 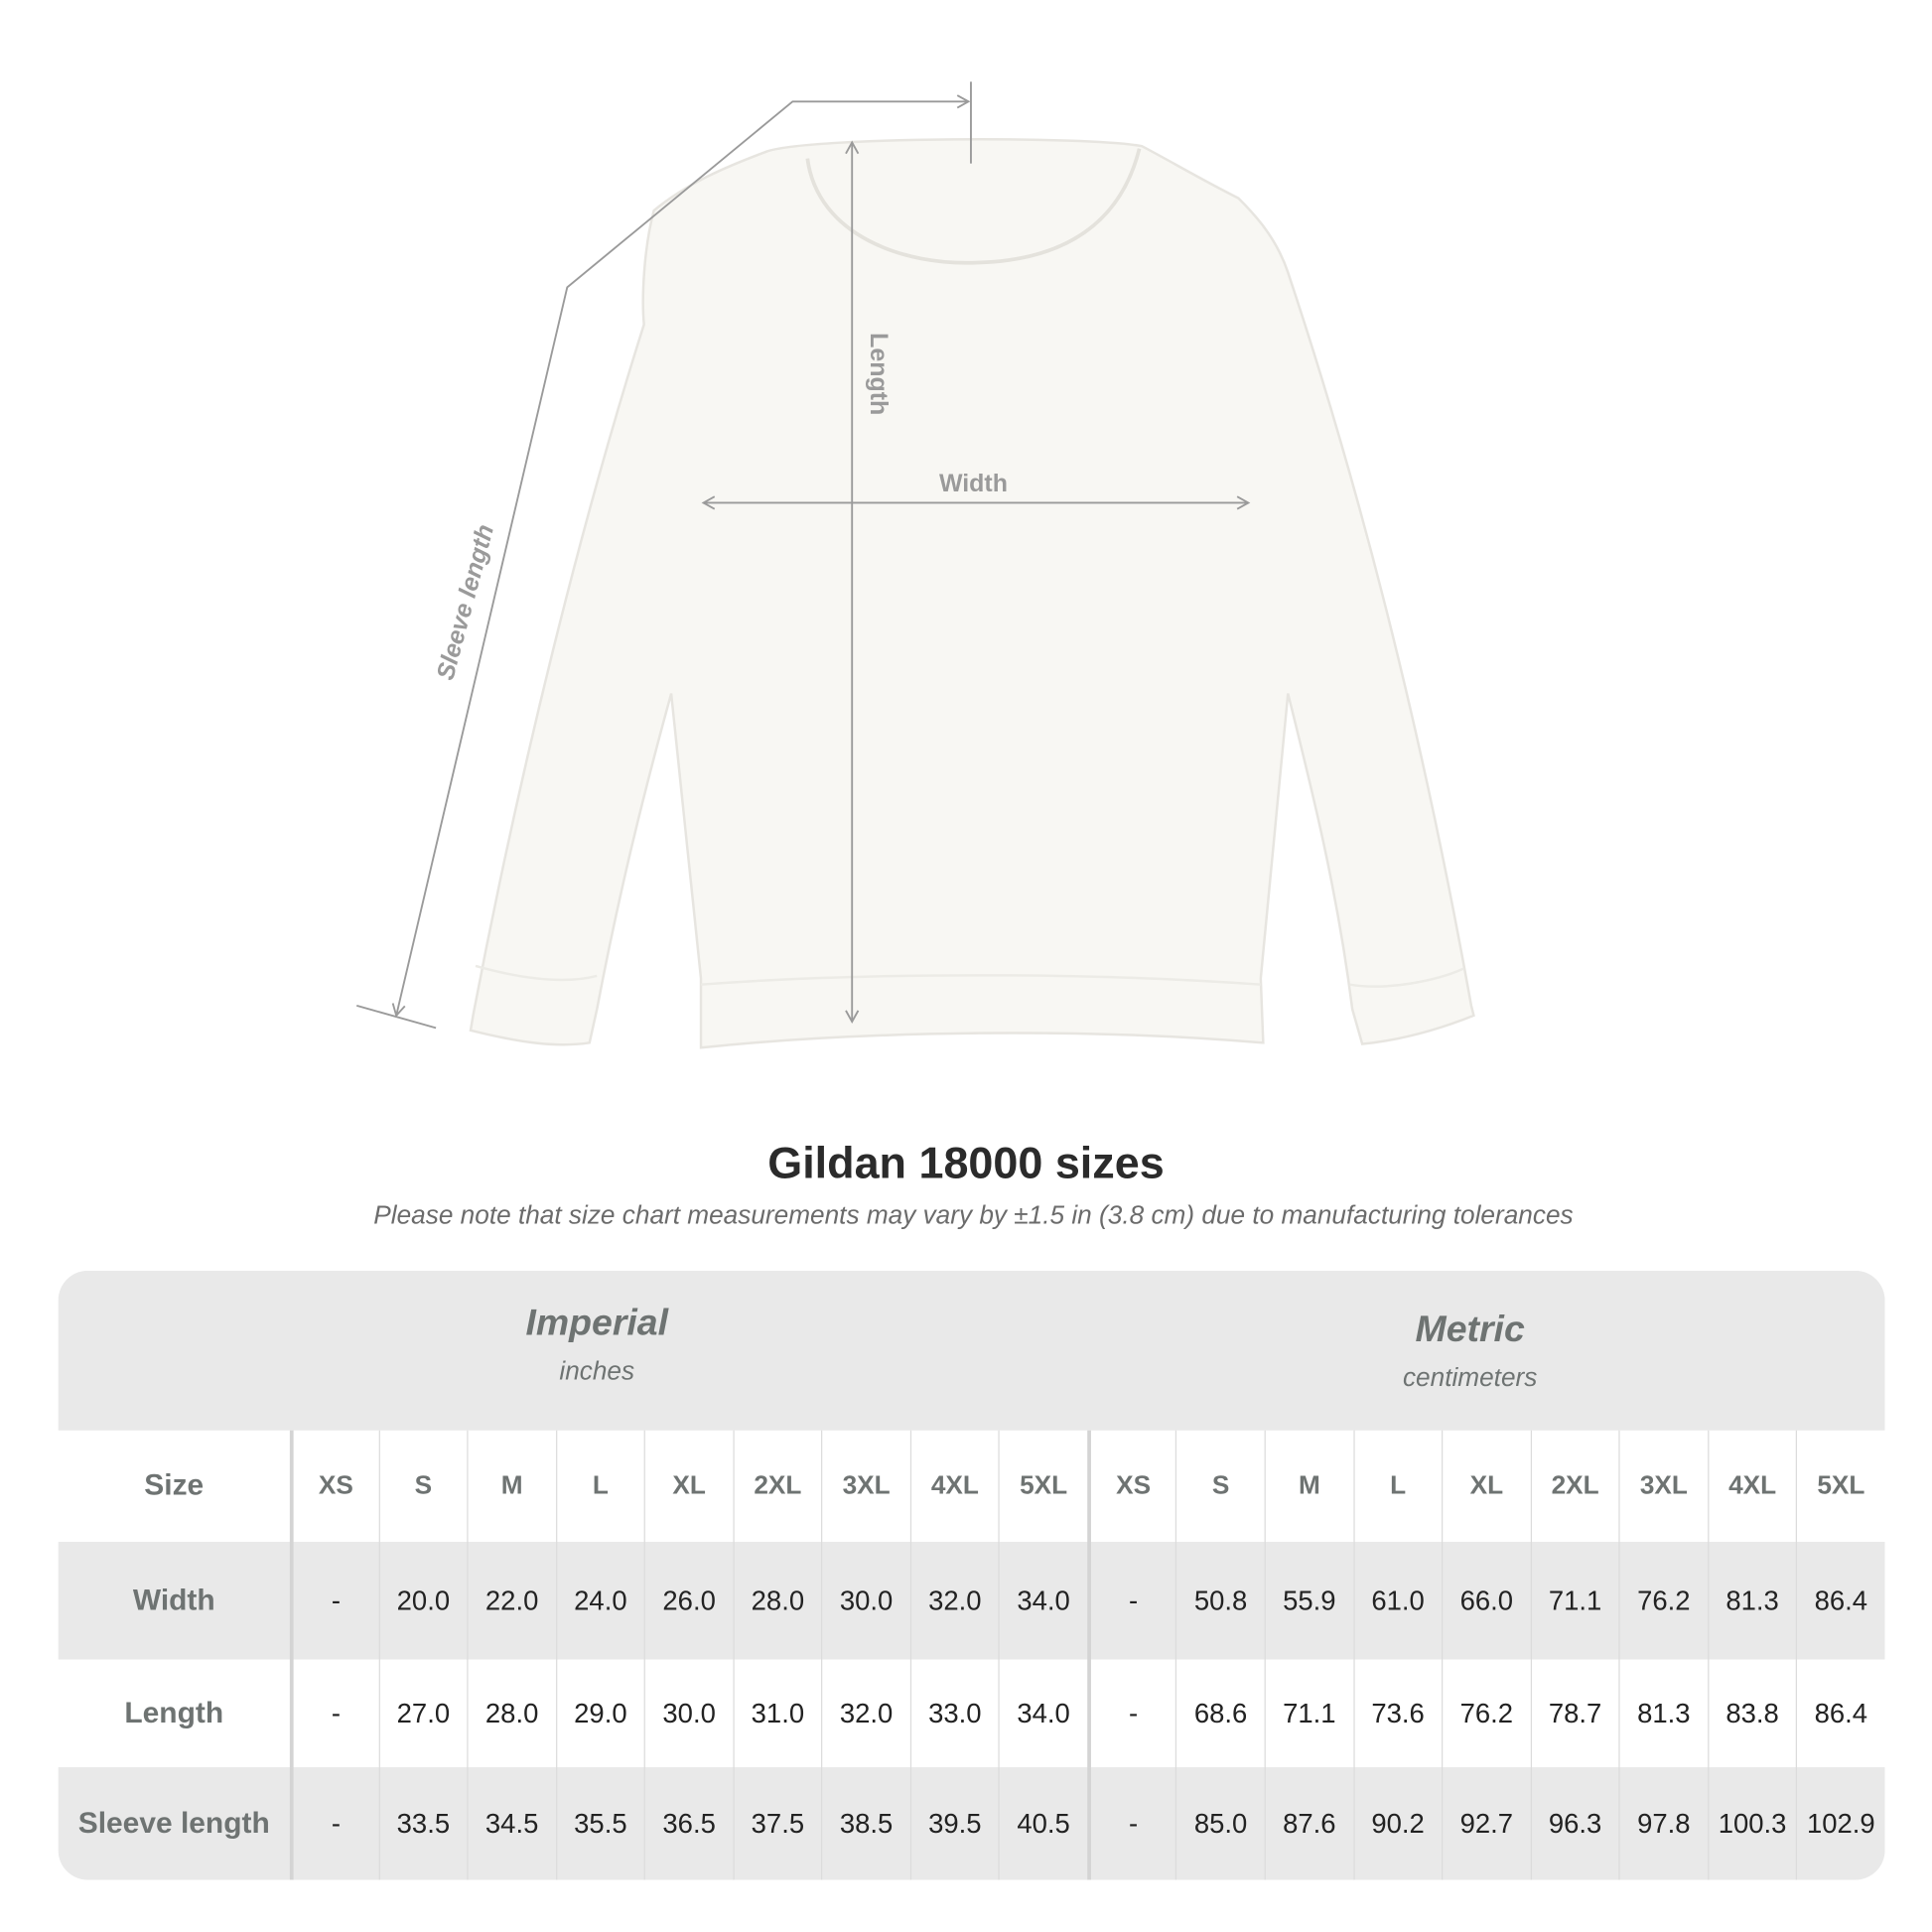 I want to click on length-label: Length, so click(x=879, y=374).